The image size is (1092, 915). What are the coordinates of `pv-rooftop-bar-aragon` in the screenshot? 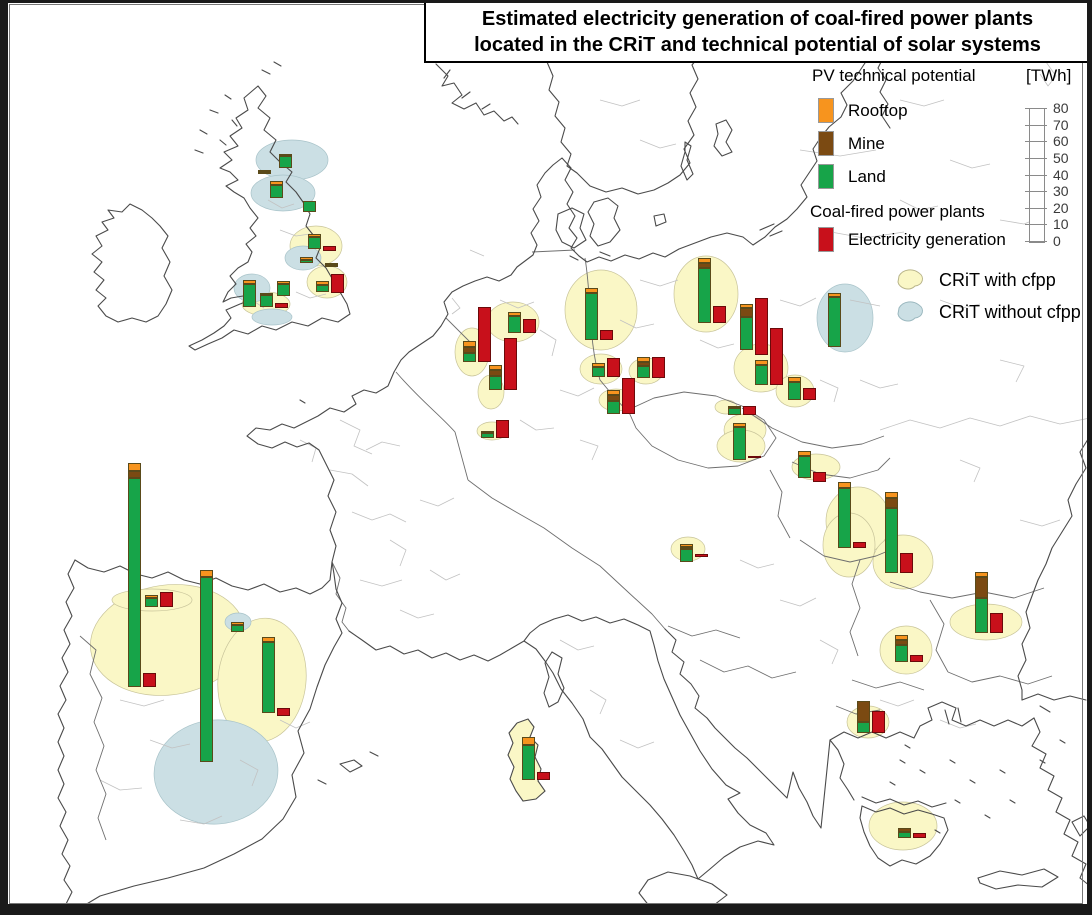 It's located at (206, 573).